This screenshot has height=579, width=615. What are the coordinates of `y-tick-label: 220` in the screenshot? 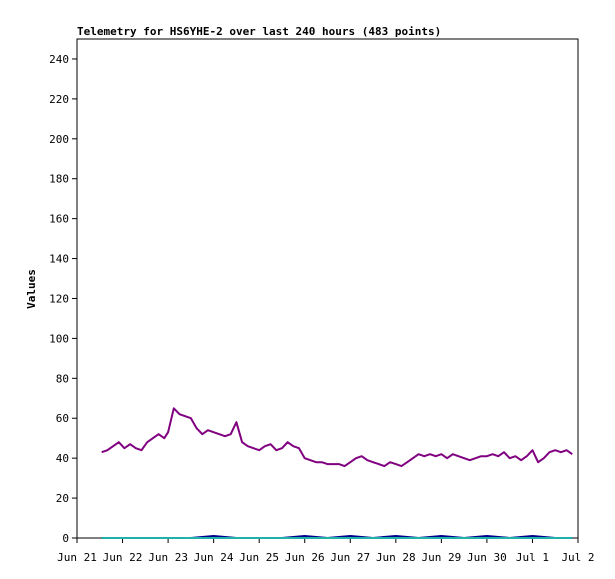 It's located at (59, 99).